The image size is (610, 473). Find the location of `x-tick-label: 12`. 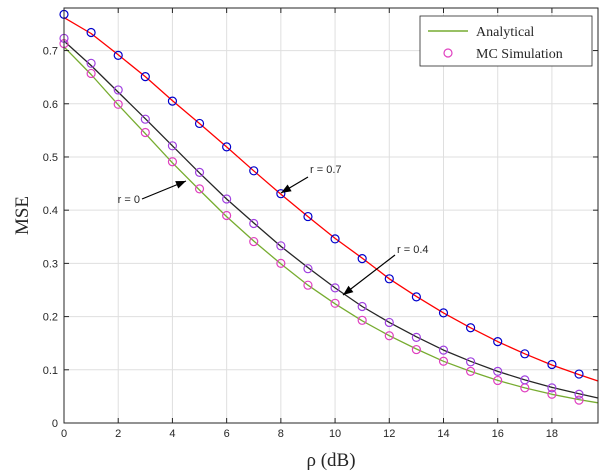

x-tick-label: 12 is located at coordinates (389, 434).